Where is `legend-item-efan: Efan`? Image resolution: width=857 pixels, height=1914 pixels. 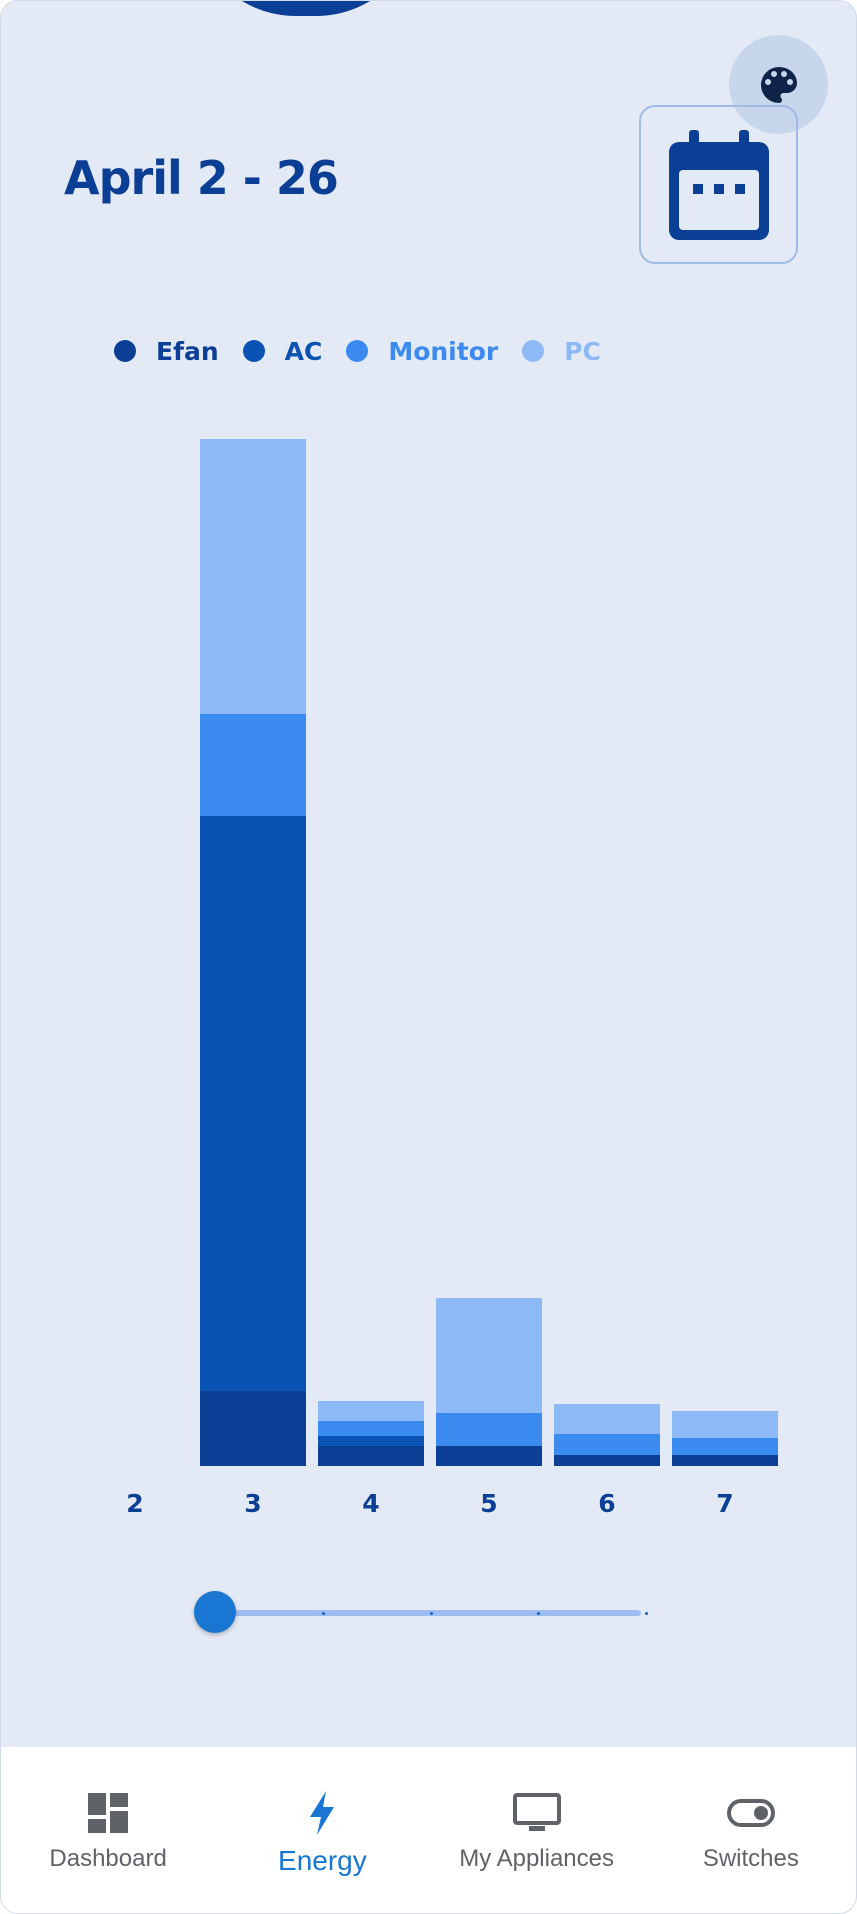
legend-item-efan: Efan is located at coordinates (166, 351).